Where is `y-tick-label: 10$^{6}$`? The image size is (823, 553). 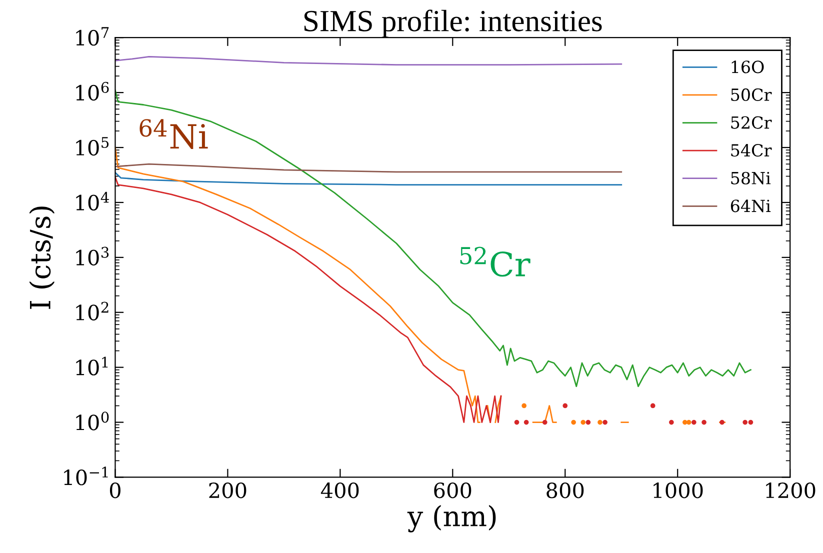 y-tick-label: 10$^{6}$ is located at coordinates (92, 91).